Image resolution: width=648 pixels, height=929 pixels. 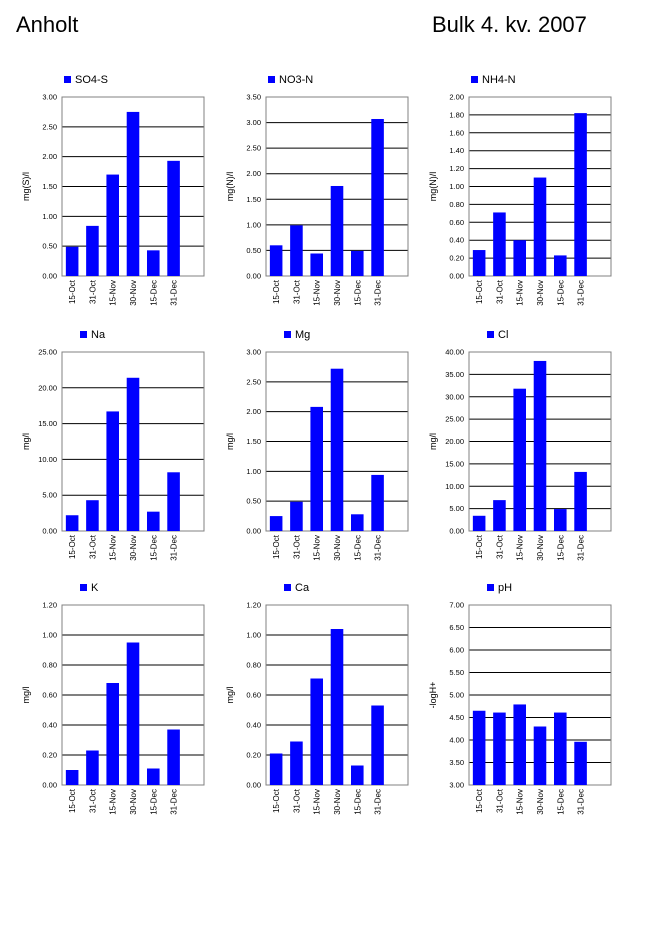 What do you see at coordinates (302, 588) in the screenshot?
I see `legend-label: Ca` at bounding box center [302, 588].